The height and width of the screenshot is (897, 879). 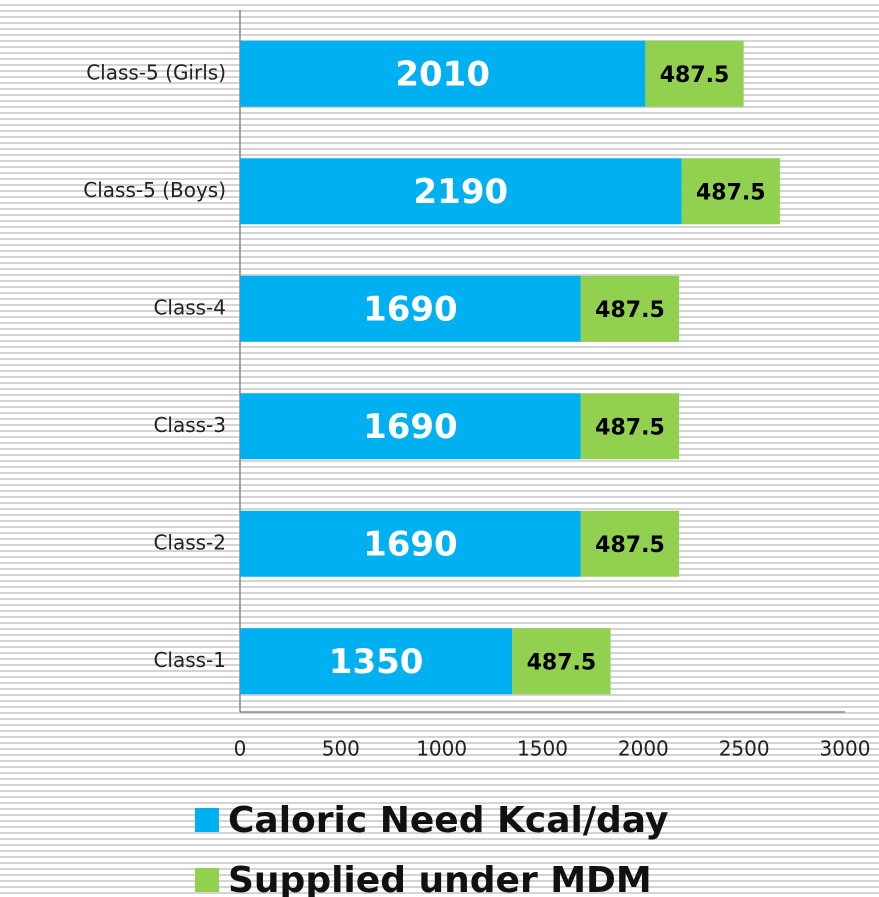 I want to click on x-tick-label: 1500, so click(x=542, y=749).